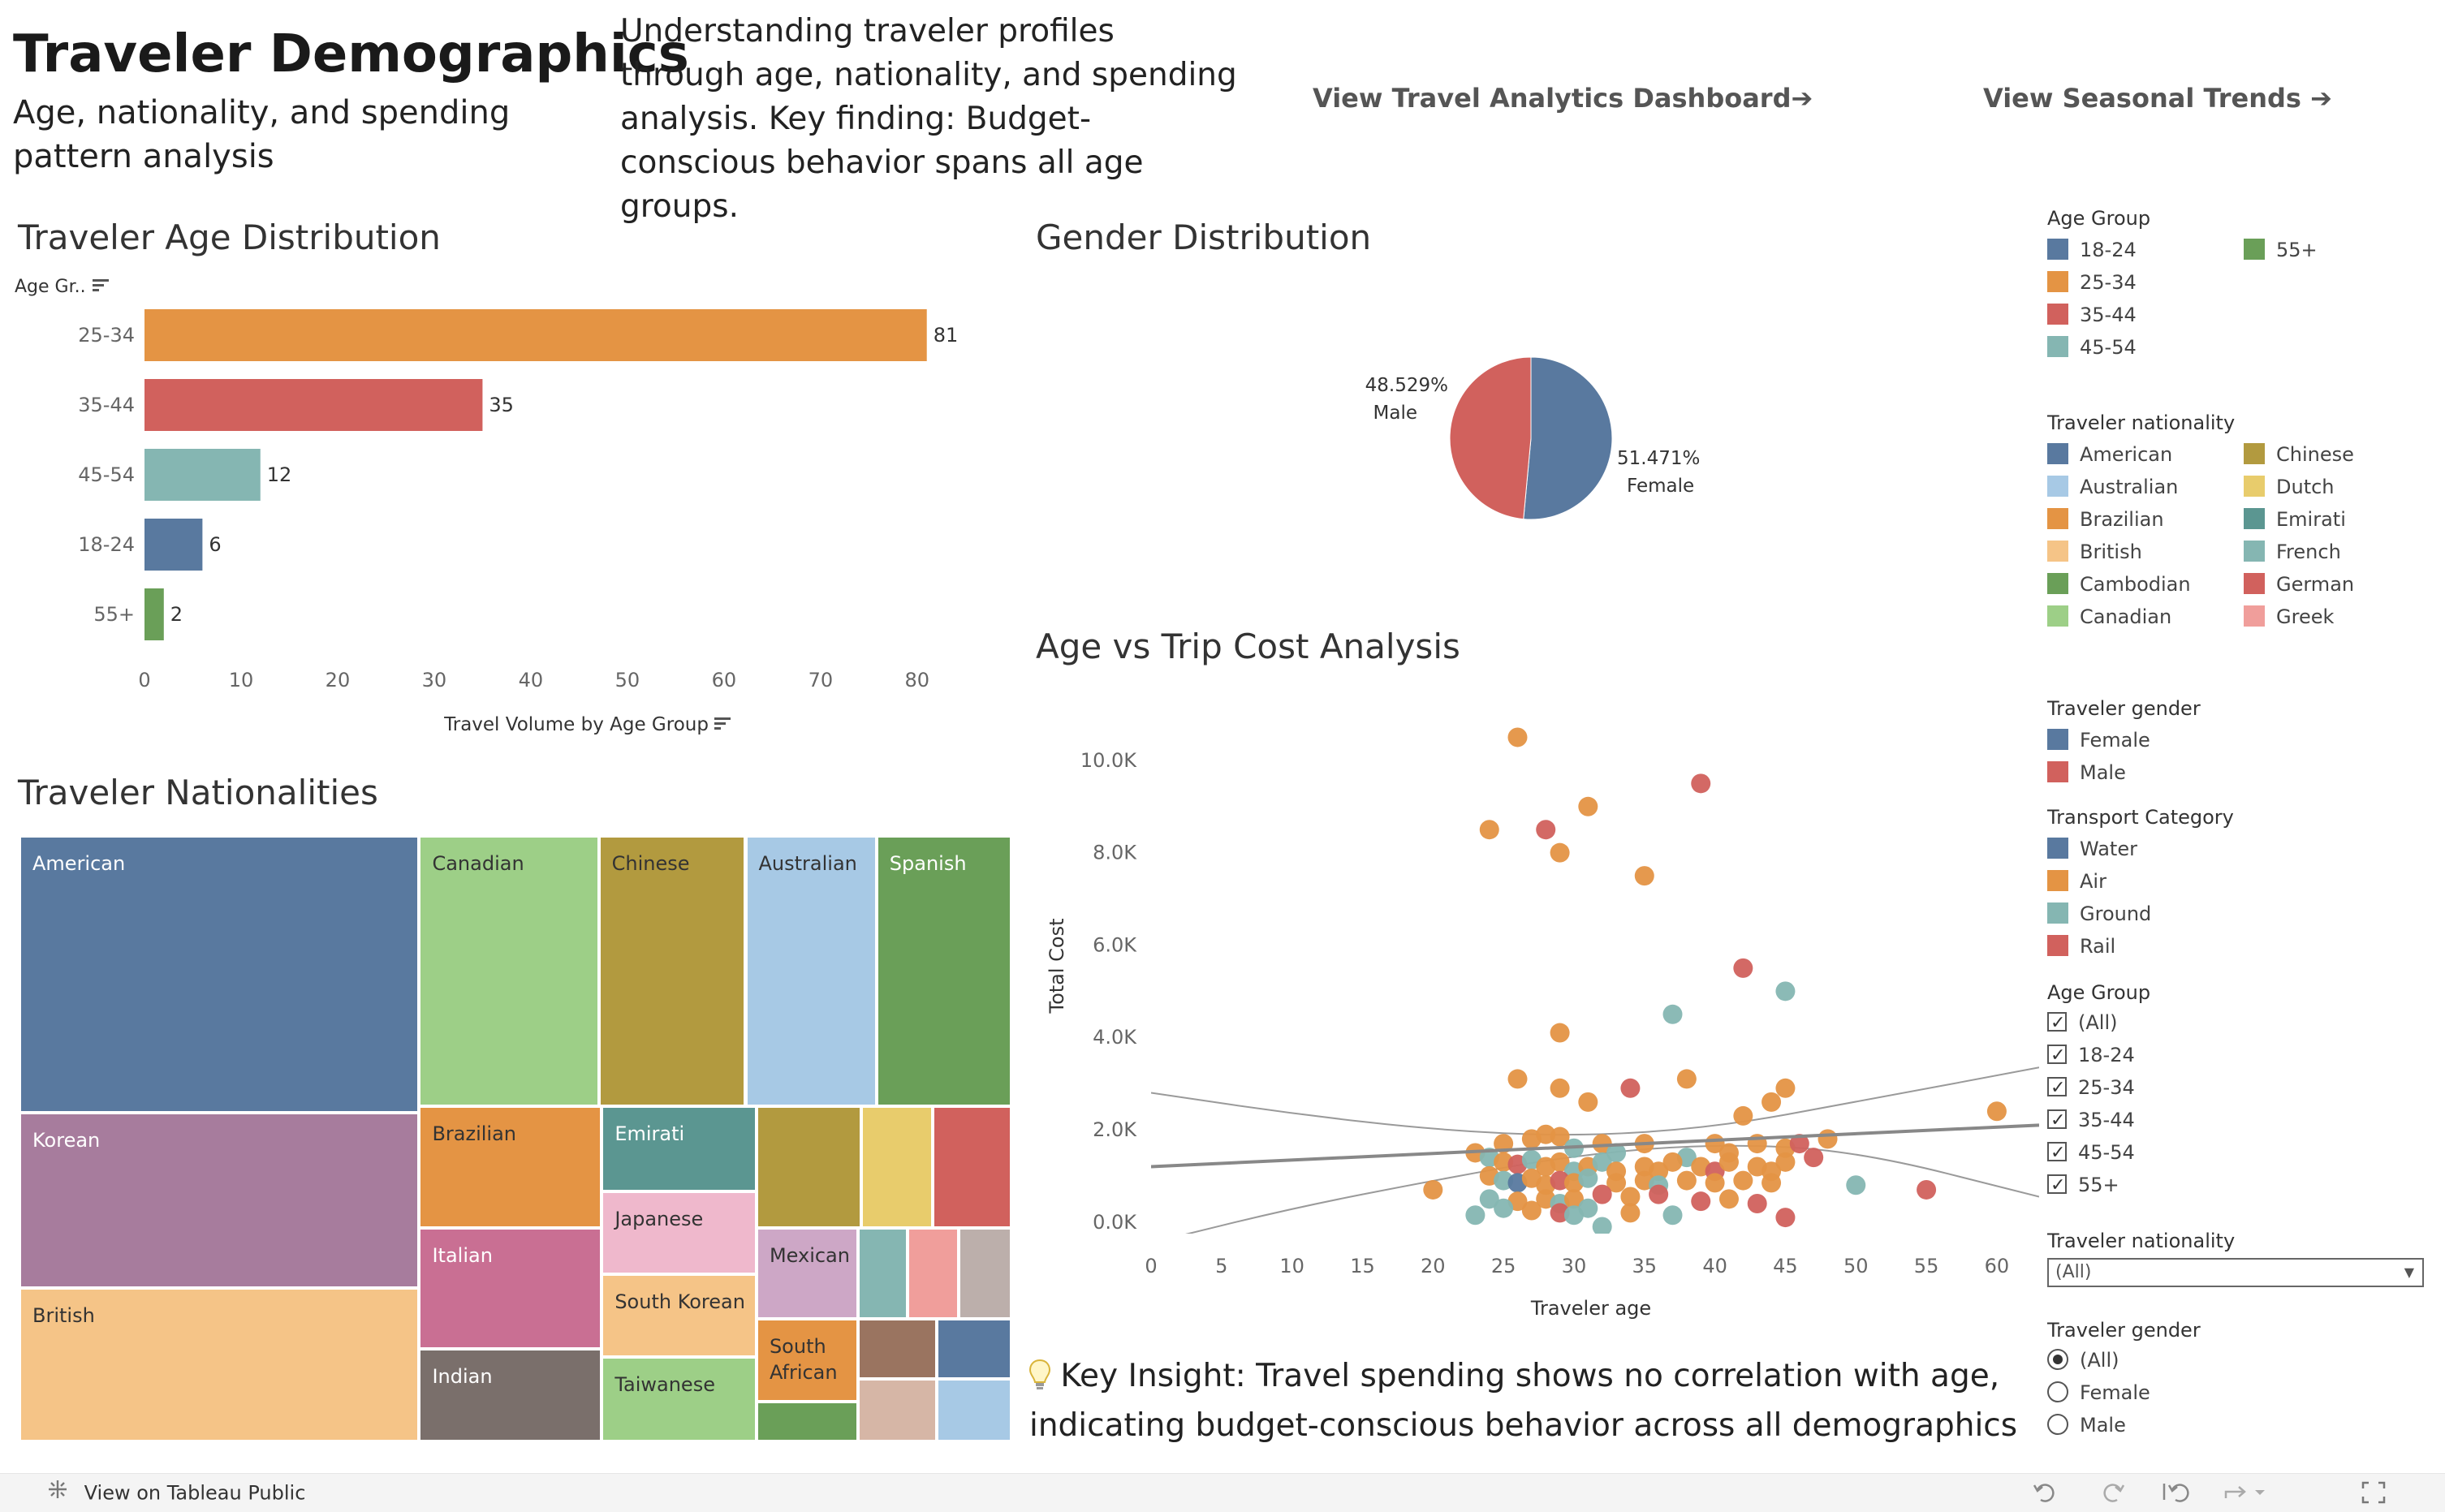 The image size is (2445, 1512). I want to click on treemap-cell-south-korean: South Korean, so click(679, 1316).